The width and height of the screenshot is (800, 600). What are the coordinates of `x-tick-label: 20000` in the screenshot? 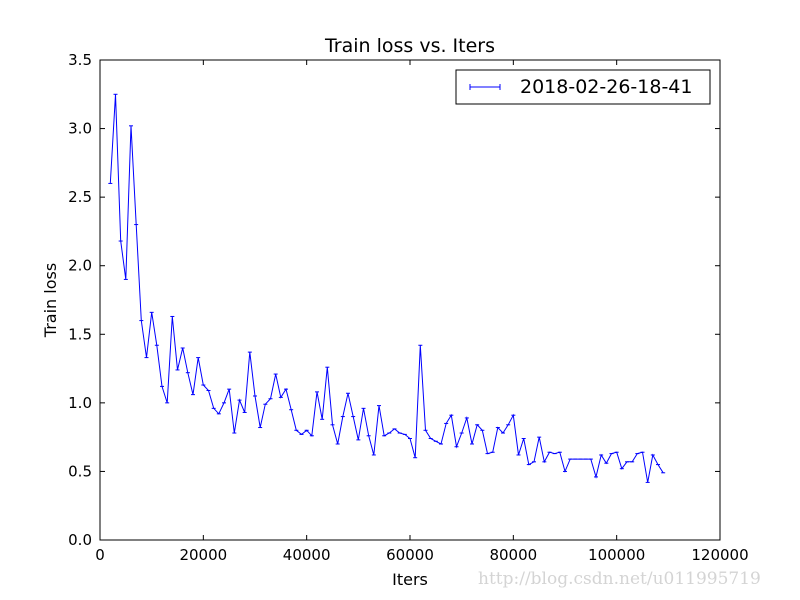 It's located at (203, 555).